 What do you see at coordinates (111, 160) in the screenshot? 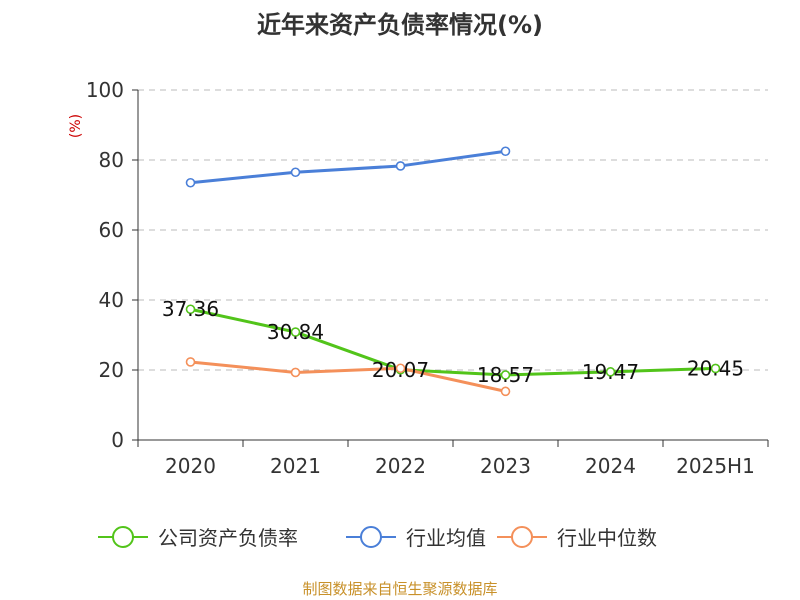
I see `y-tick-label: 80` at bounding box center [111, 160].